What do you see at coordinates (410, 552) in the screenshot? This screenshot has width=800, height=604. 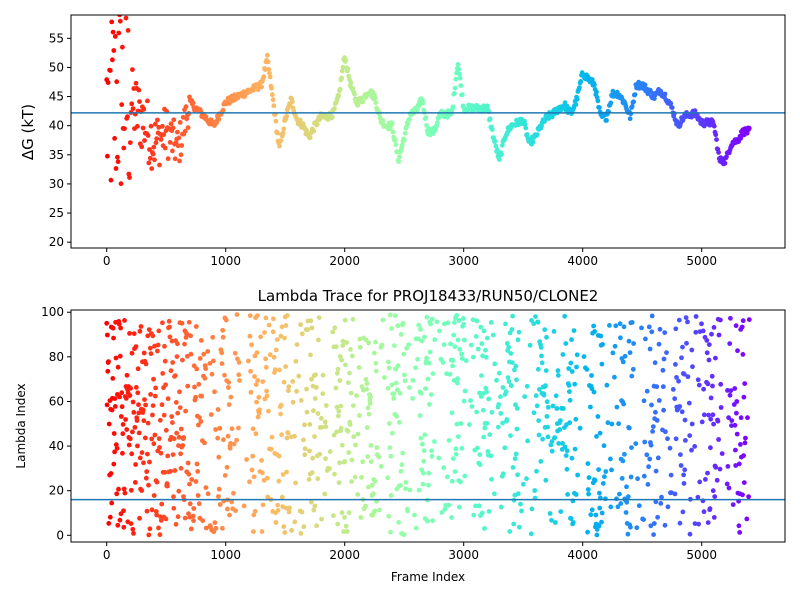 I see `lambda-x-ticks: 0 1000 2000 3000 4000 5000` at bounding box center [410, 552].